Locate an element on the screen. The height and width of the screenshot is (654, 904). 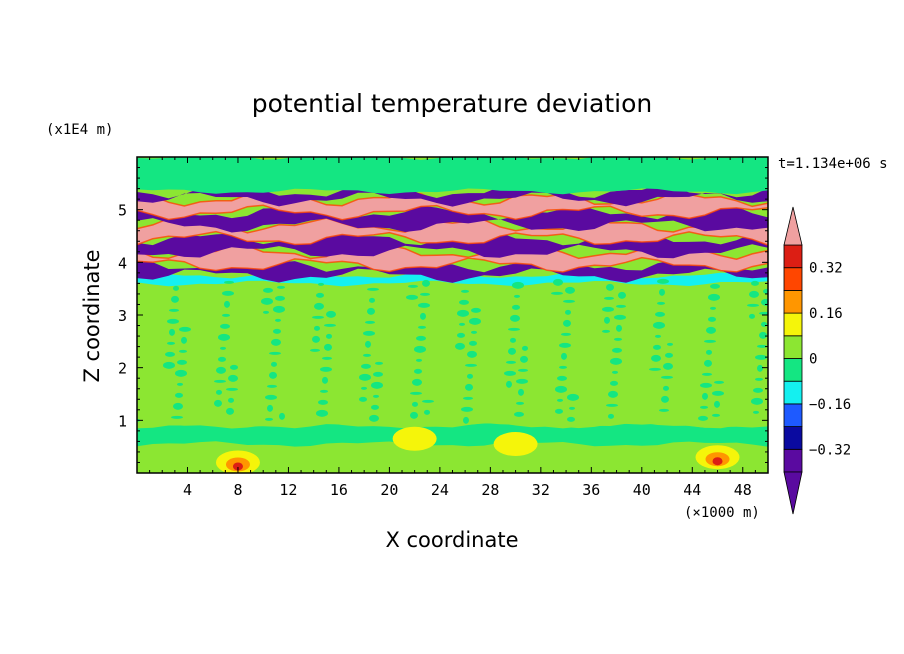
x-axis-unit: (×1000 m) is located at coordinates (722, 513).